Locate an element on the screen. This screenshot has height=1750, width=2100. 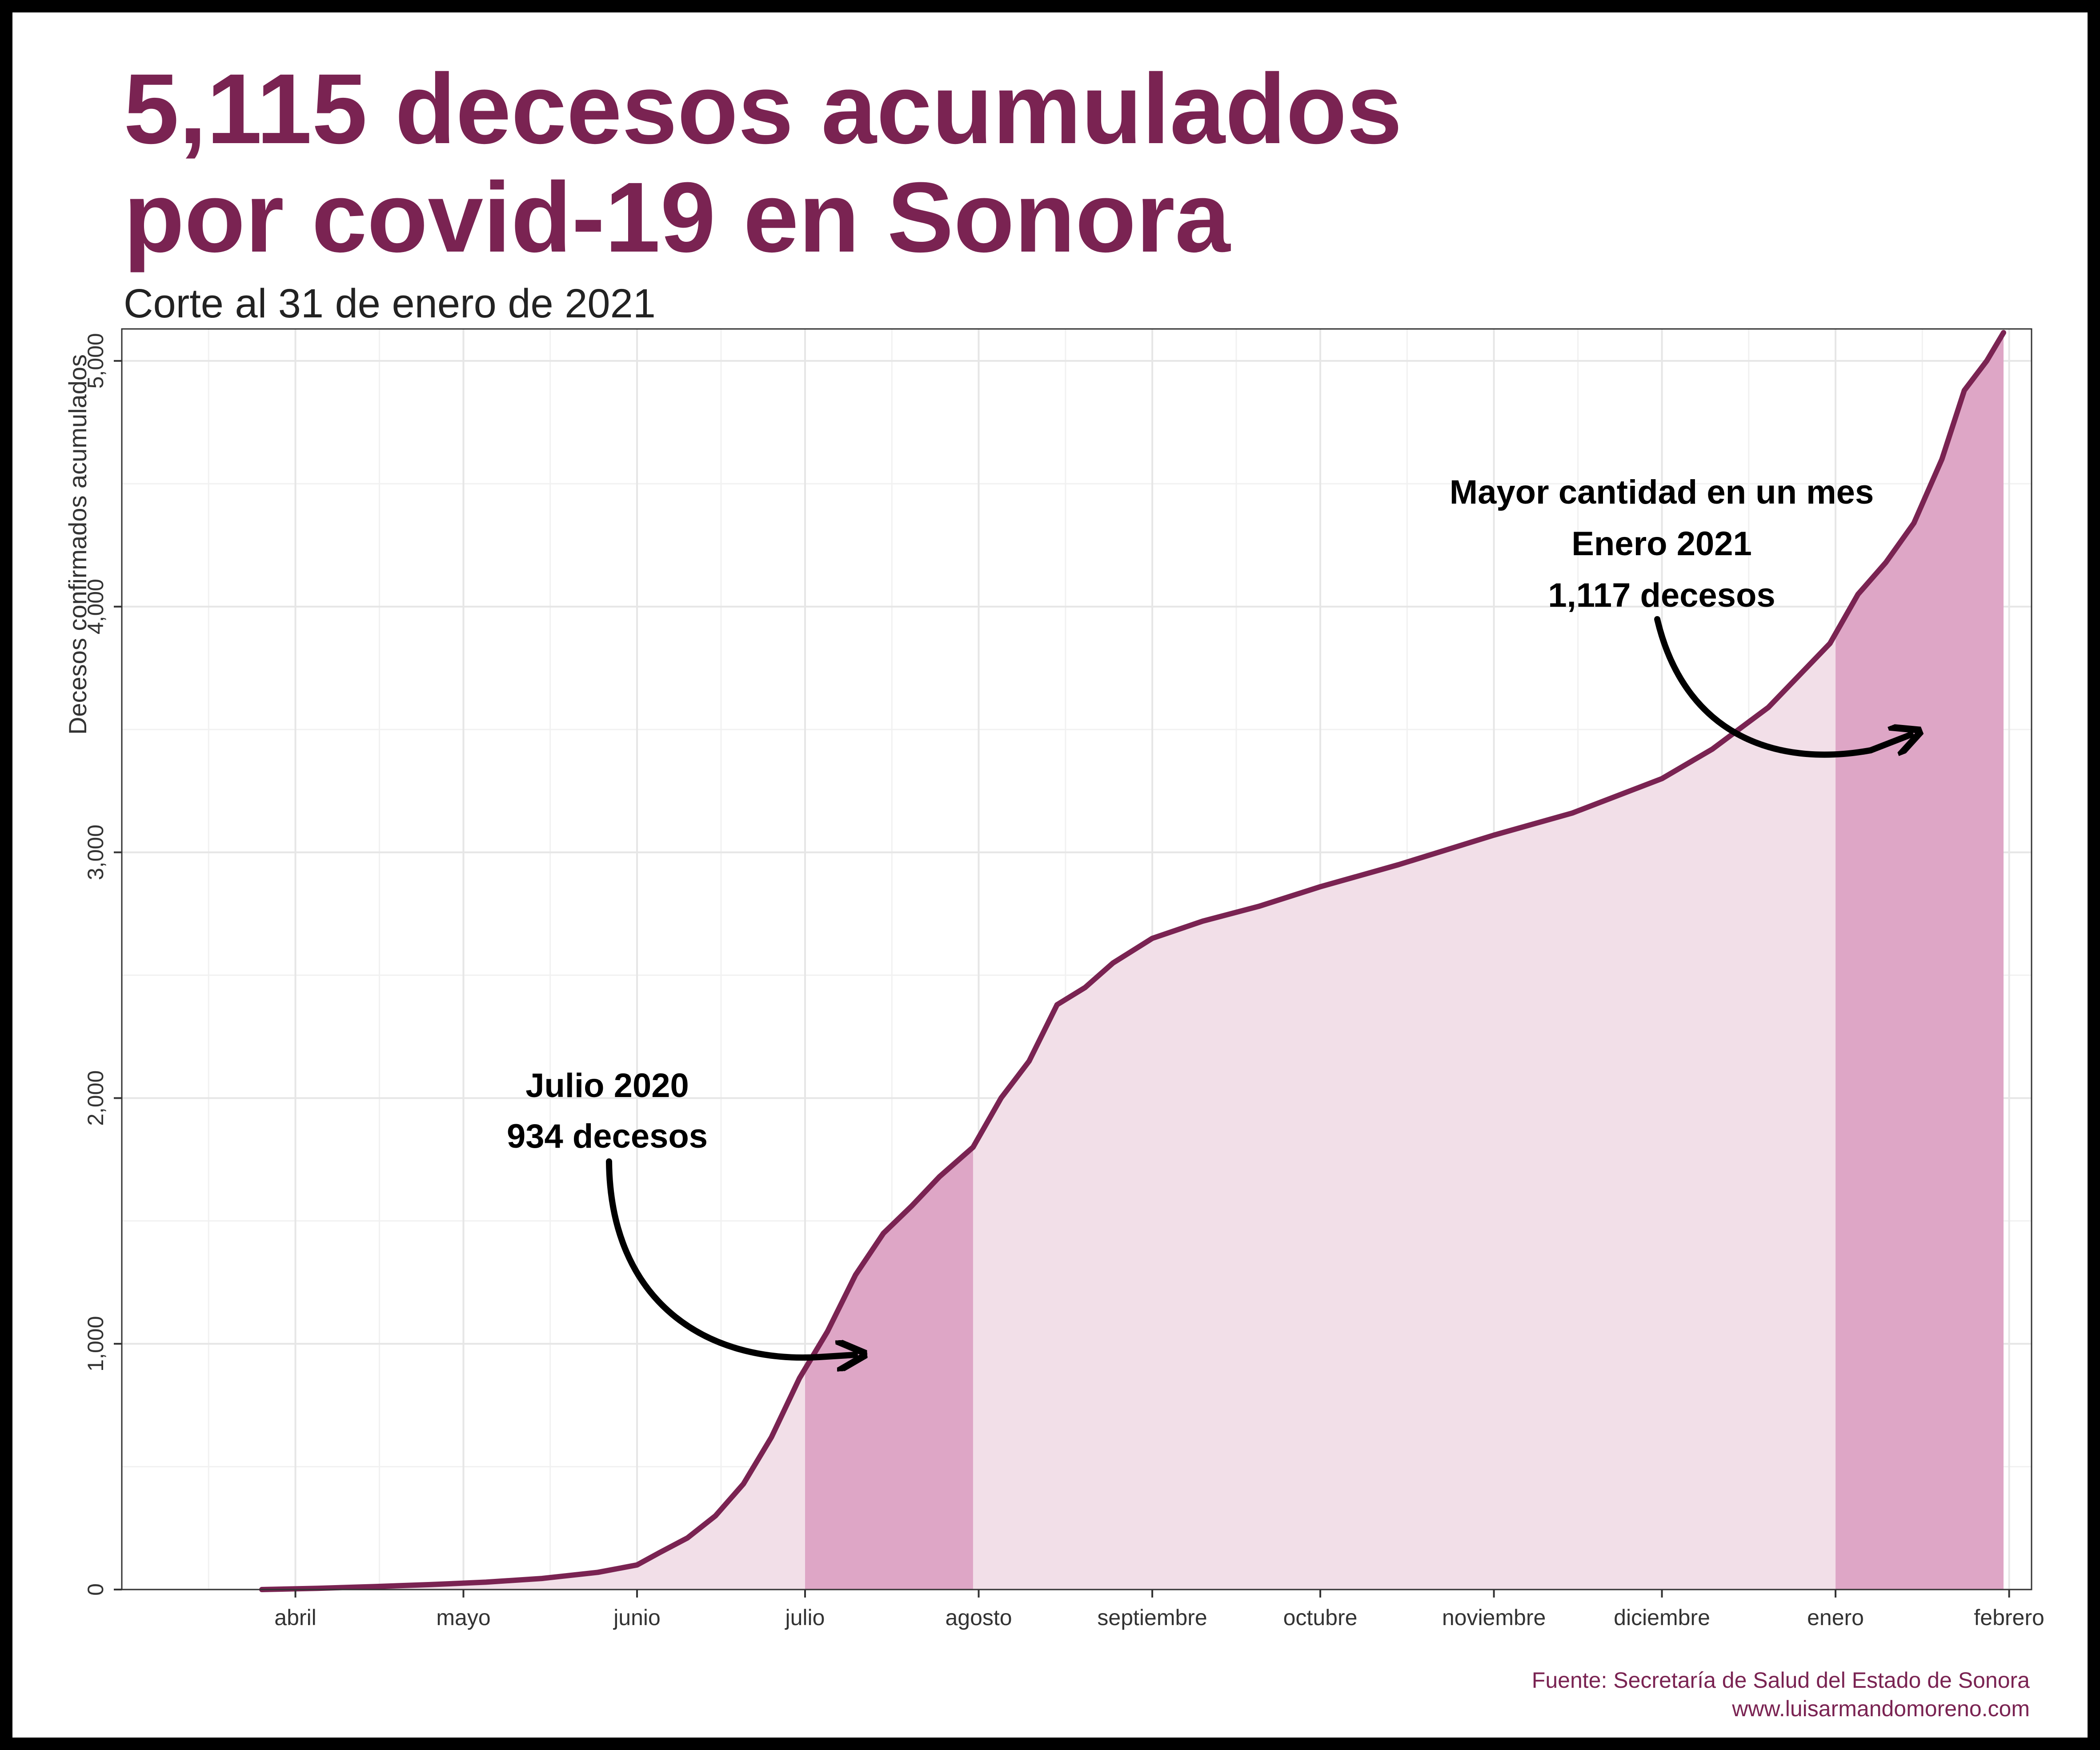
arrow-january is located at coordinates (1783, 687).